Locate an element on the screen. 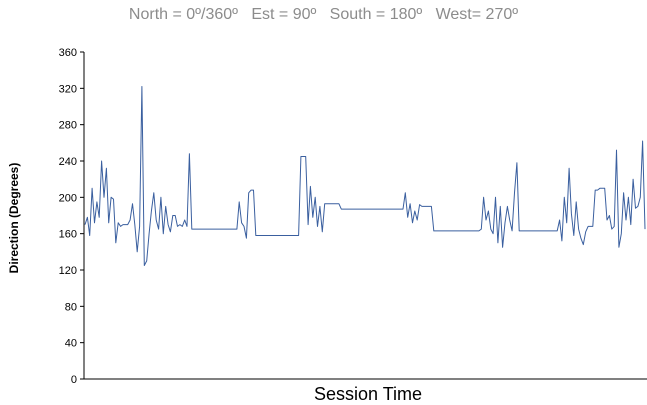  y-tick-label: 360 is located at coordinates (68, 53).